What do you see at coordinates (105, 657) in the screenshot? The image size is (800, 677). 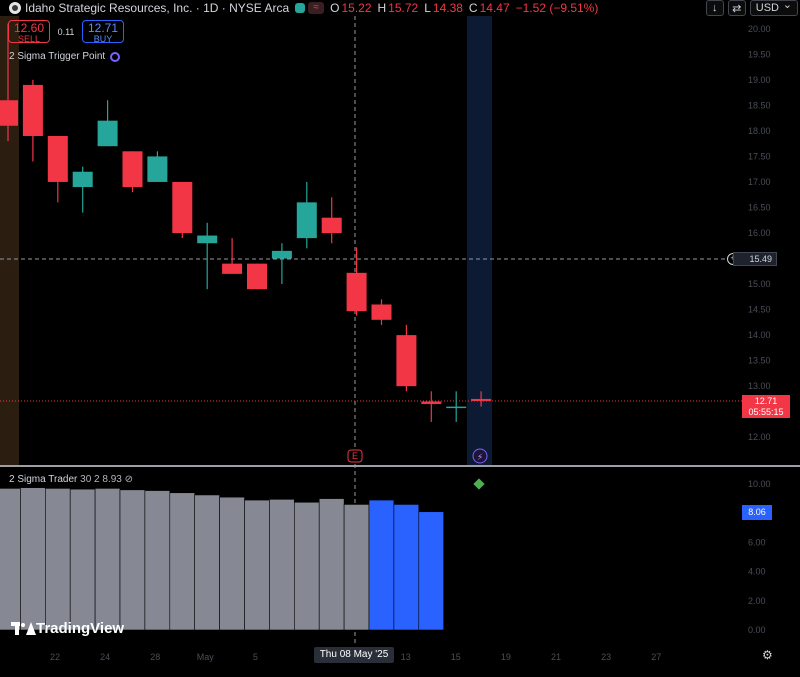 I see `date-tick-1: 24` at bounding box center [105, 657].